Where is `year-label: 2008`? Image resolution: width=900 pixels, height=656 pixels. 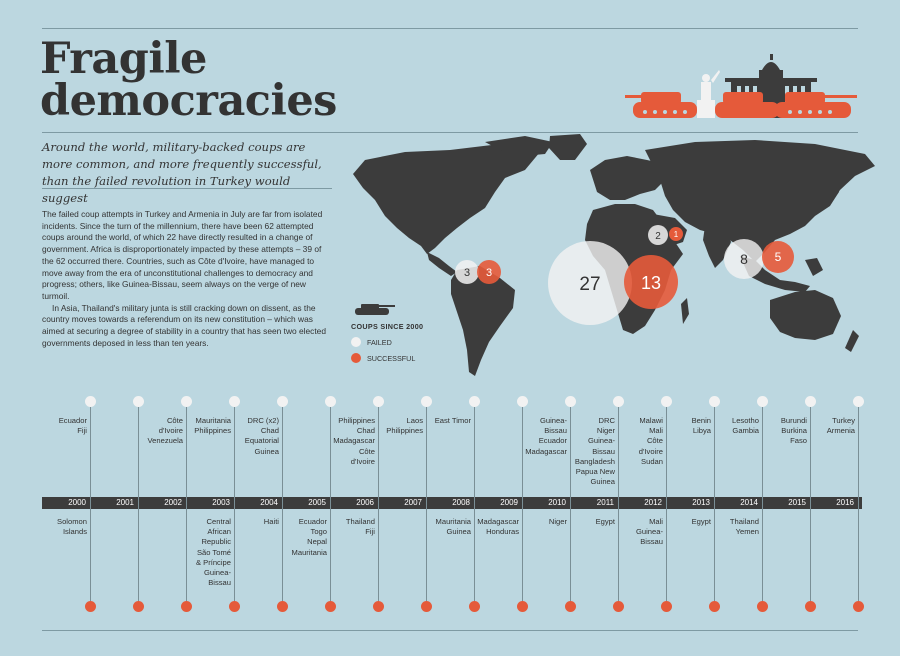
year-label: 2008 is located at coordinates (461, 502).